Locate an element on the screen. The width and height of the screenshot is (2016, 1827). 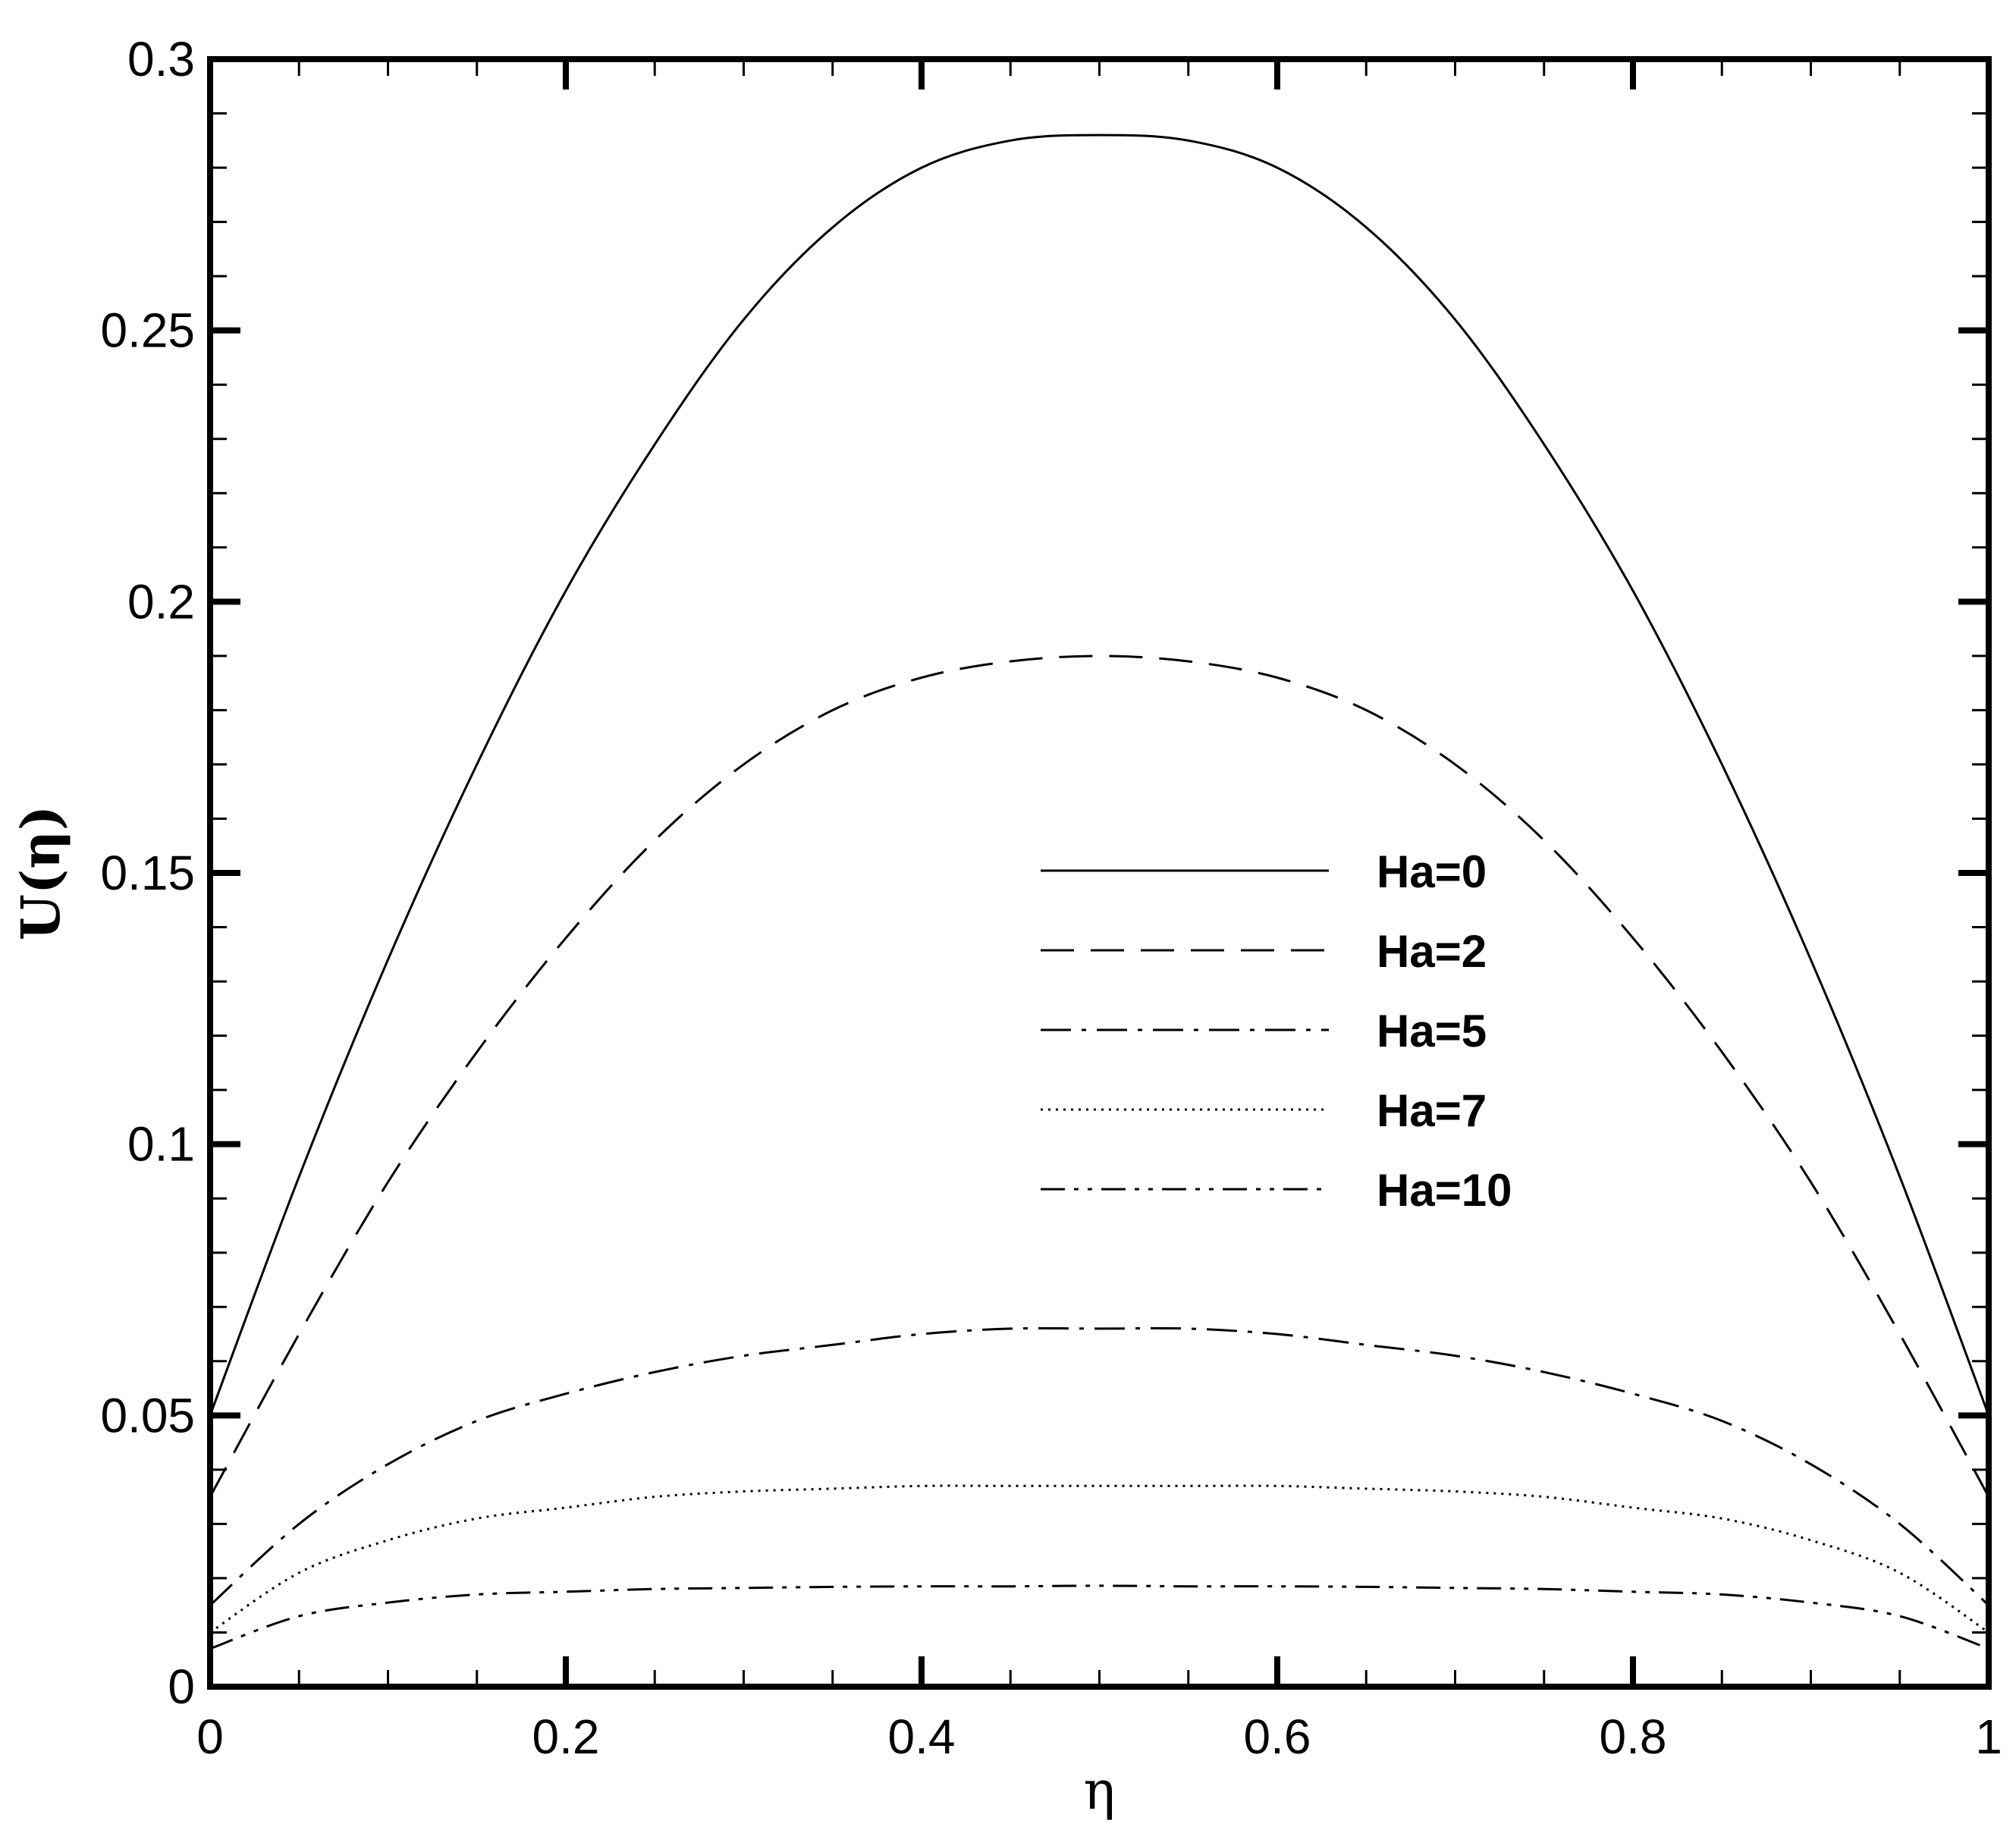
legend-label: Ha=5 is located at coordinates (1432, 1031).